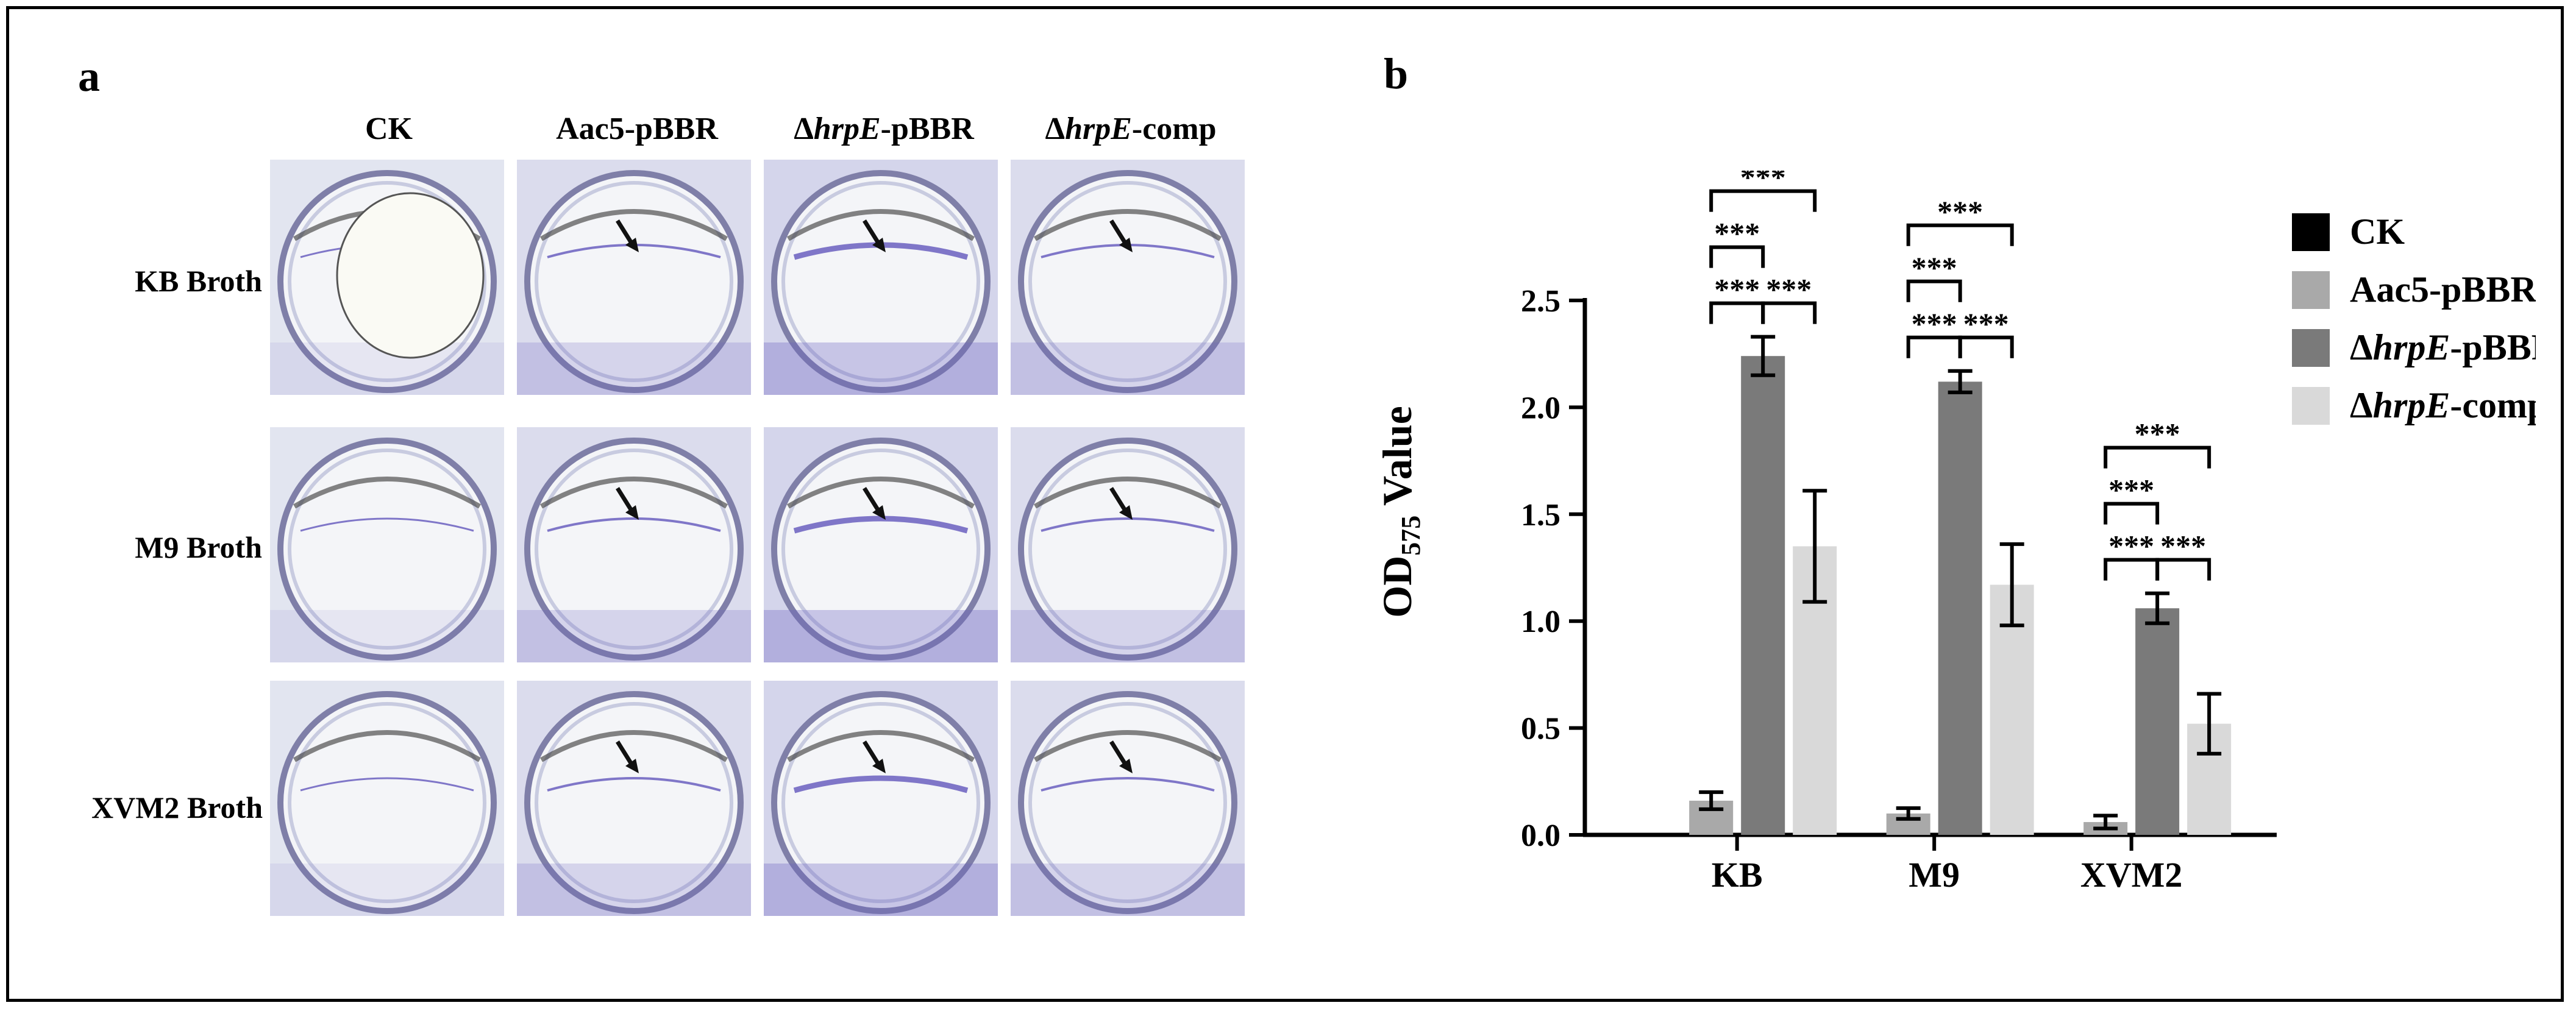  I want to click on well-photo-kb-hrpe-pbbr, so click(881, 277).